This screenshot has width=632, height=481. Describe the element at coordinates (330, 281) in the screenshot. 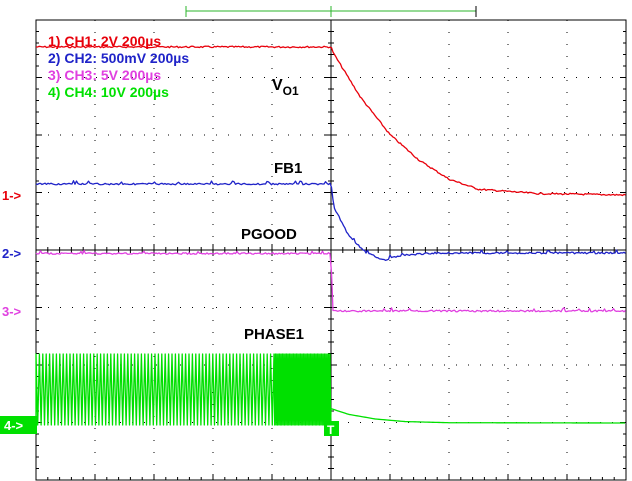

I see `trace-pgood` at that location.